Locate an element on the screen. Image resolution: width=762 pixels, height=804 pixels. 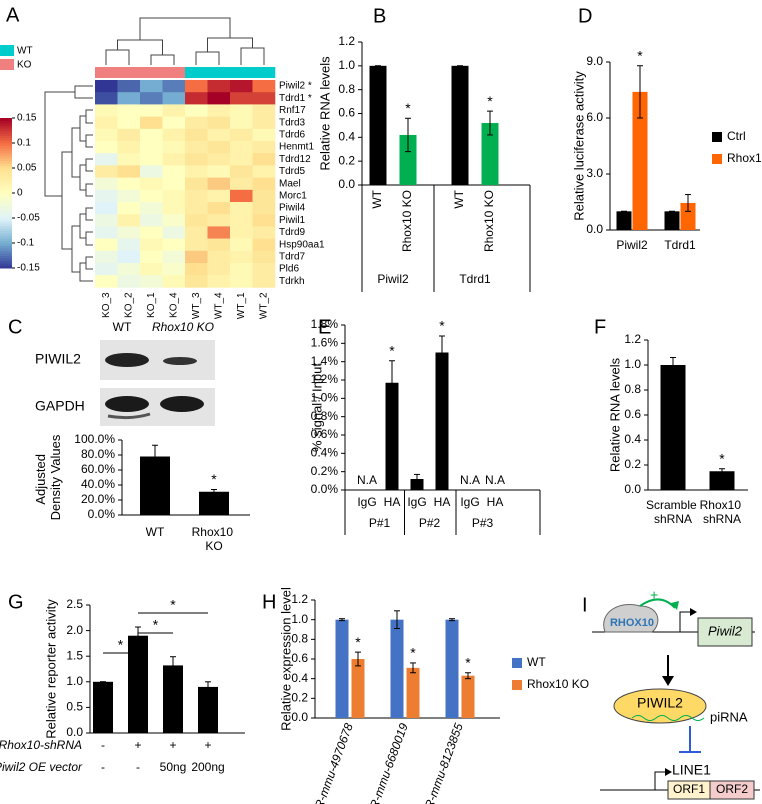
column-label: KO_4 is located at coordinates (173, 305).